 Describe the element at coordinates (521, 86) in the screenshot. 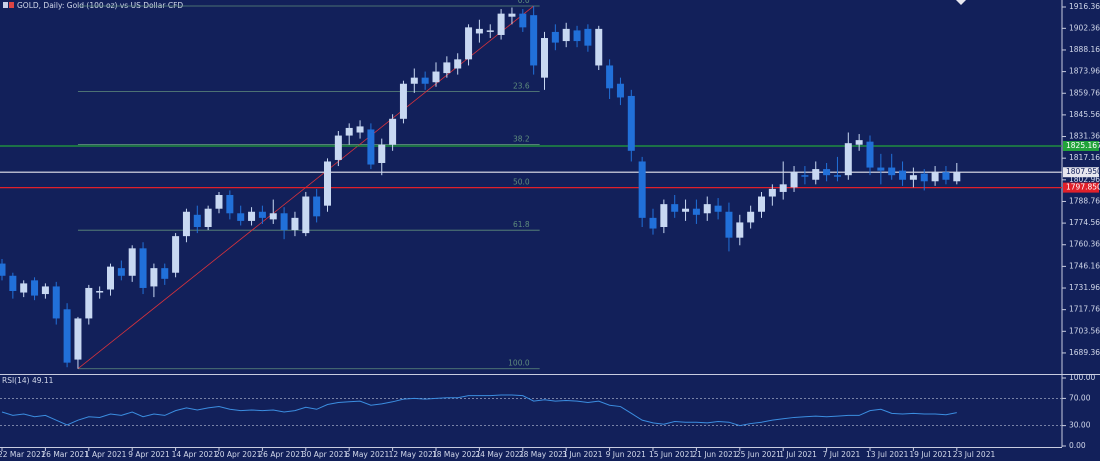

I see `fib-label: 23.6` at that location.